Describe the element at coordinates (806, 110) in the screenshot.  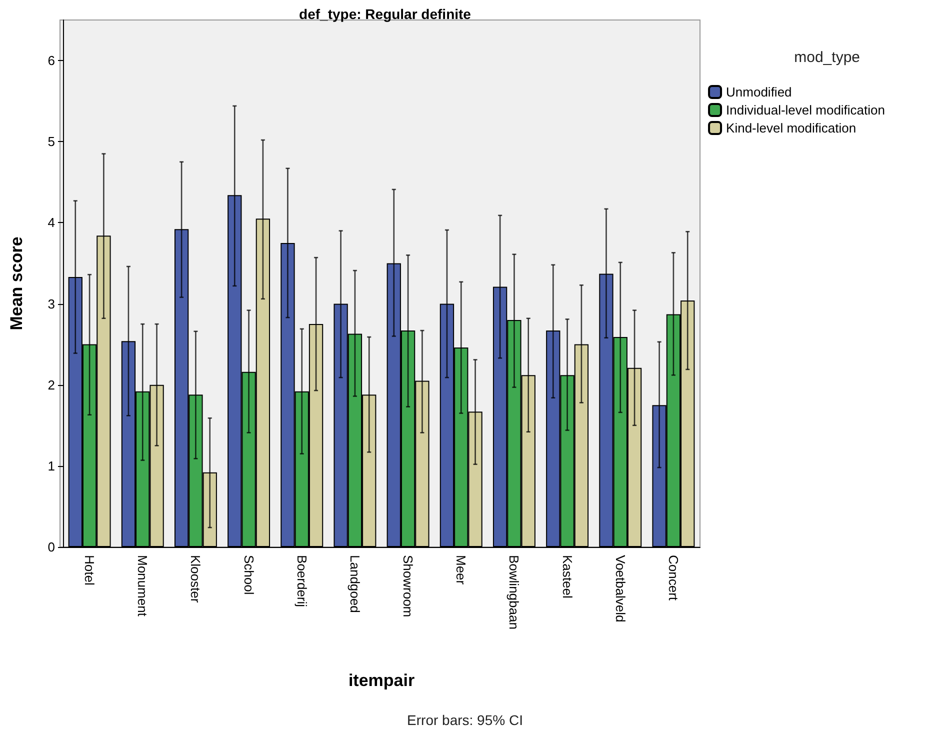
I see `legend-label: Individual-level modification` at that location.